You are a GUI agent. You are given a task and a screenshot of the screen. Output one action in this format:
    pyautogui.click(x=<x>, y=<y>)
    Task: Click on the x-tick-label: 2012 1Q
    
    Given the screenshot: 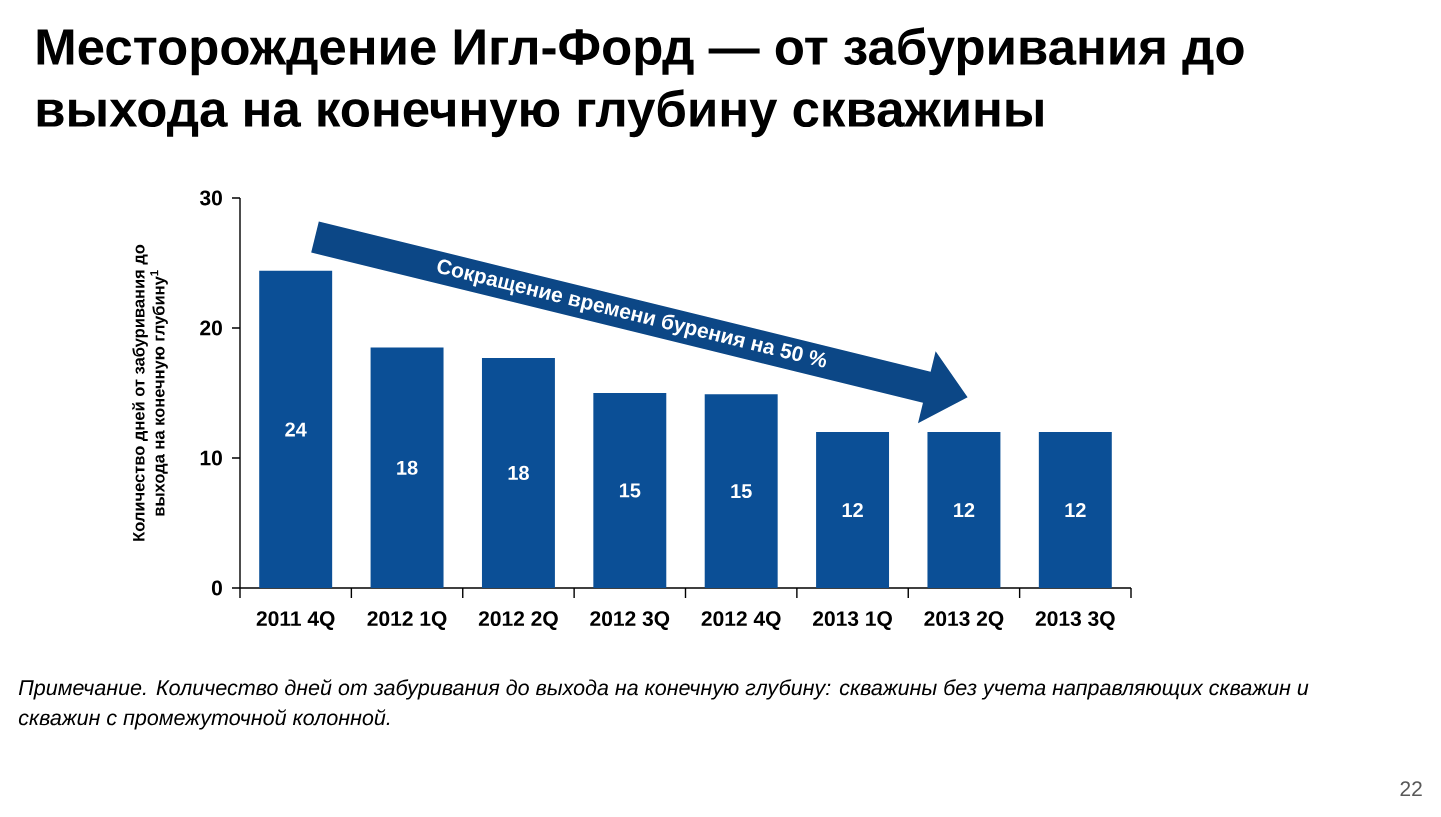 What is the action you would take?
    pyautogui.click(x=407, y=620)
    